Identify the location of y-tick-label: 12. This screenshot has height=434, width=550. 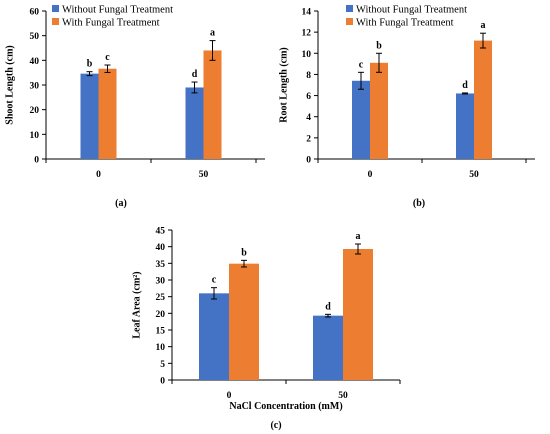
(307, 34).